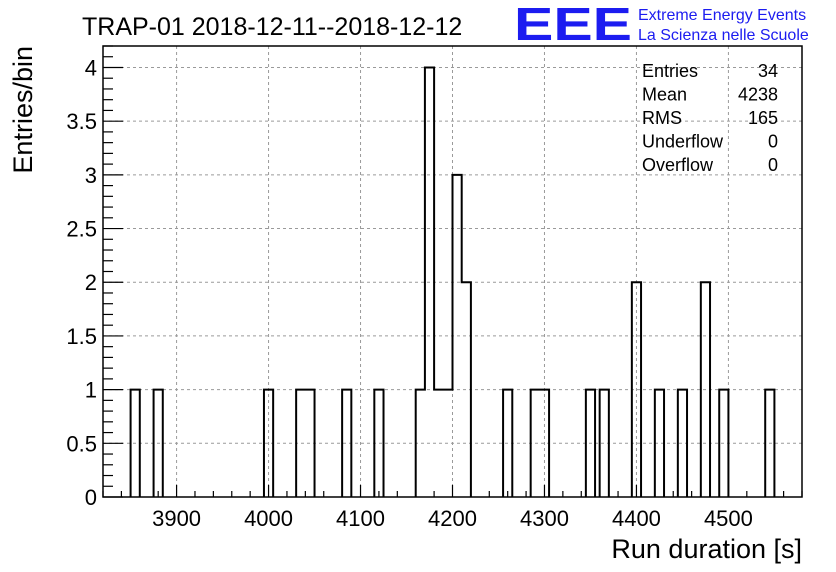 Image resolution: width=836 pixels, height=572 pixels. I want to click on x-tick-label: 4100, so click(360, 518).